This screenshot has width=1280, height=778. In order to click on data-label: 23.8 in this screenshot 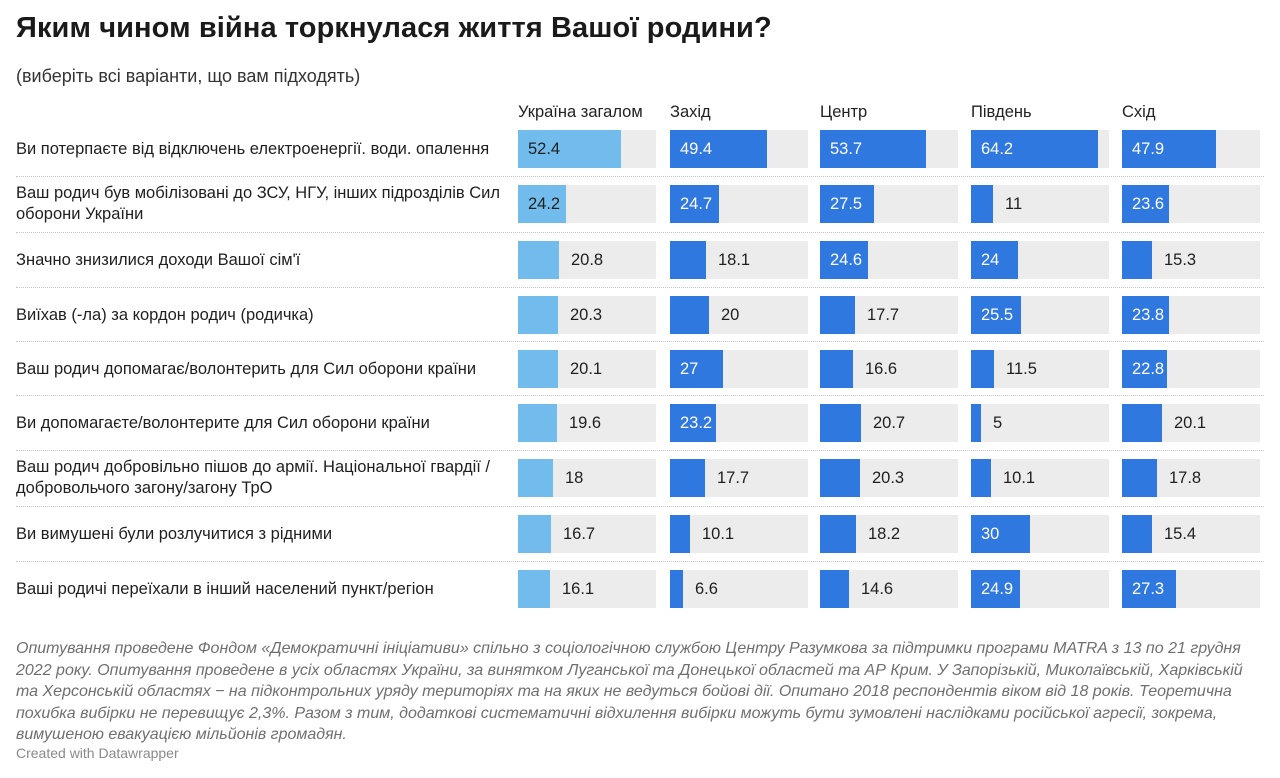, I will do `click(1148, 315)`.